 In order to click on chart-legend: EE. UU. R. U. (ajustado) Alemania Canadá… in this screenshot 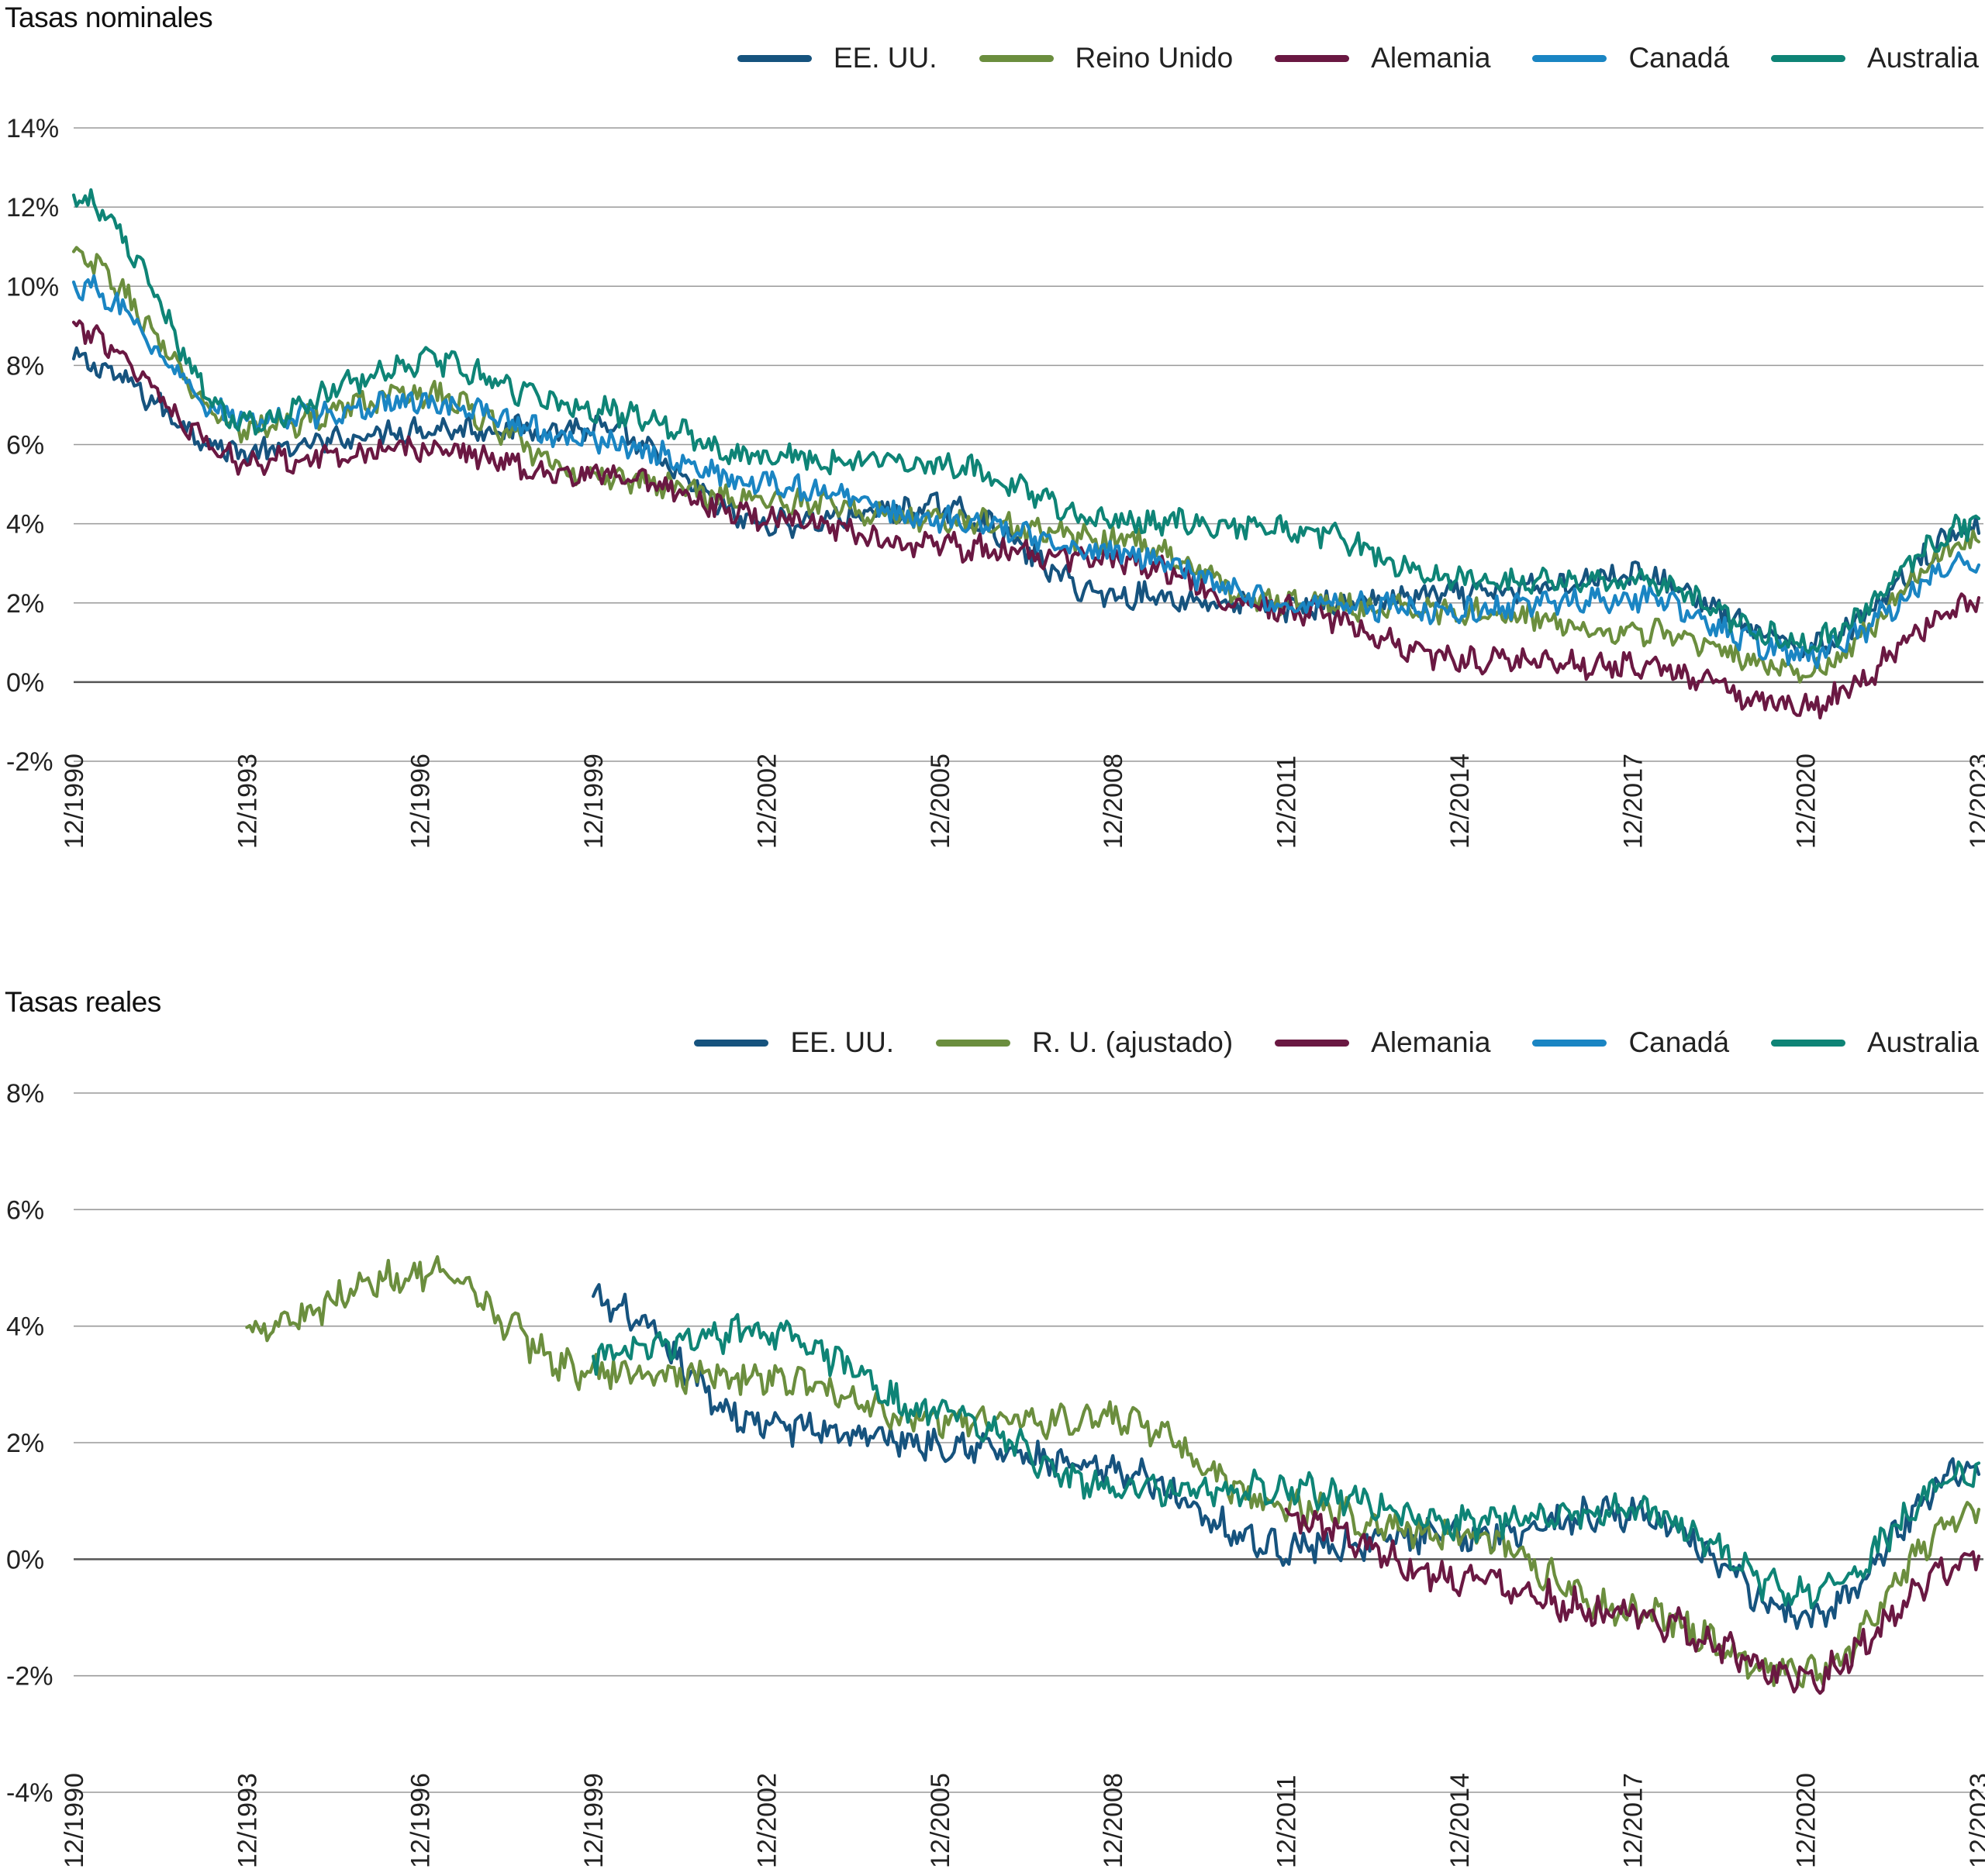, I will do `click(1315, 1042)`.